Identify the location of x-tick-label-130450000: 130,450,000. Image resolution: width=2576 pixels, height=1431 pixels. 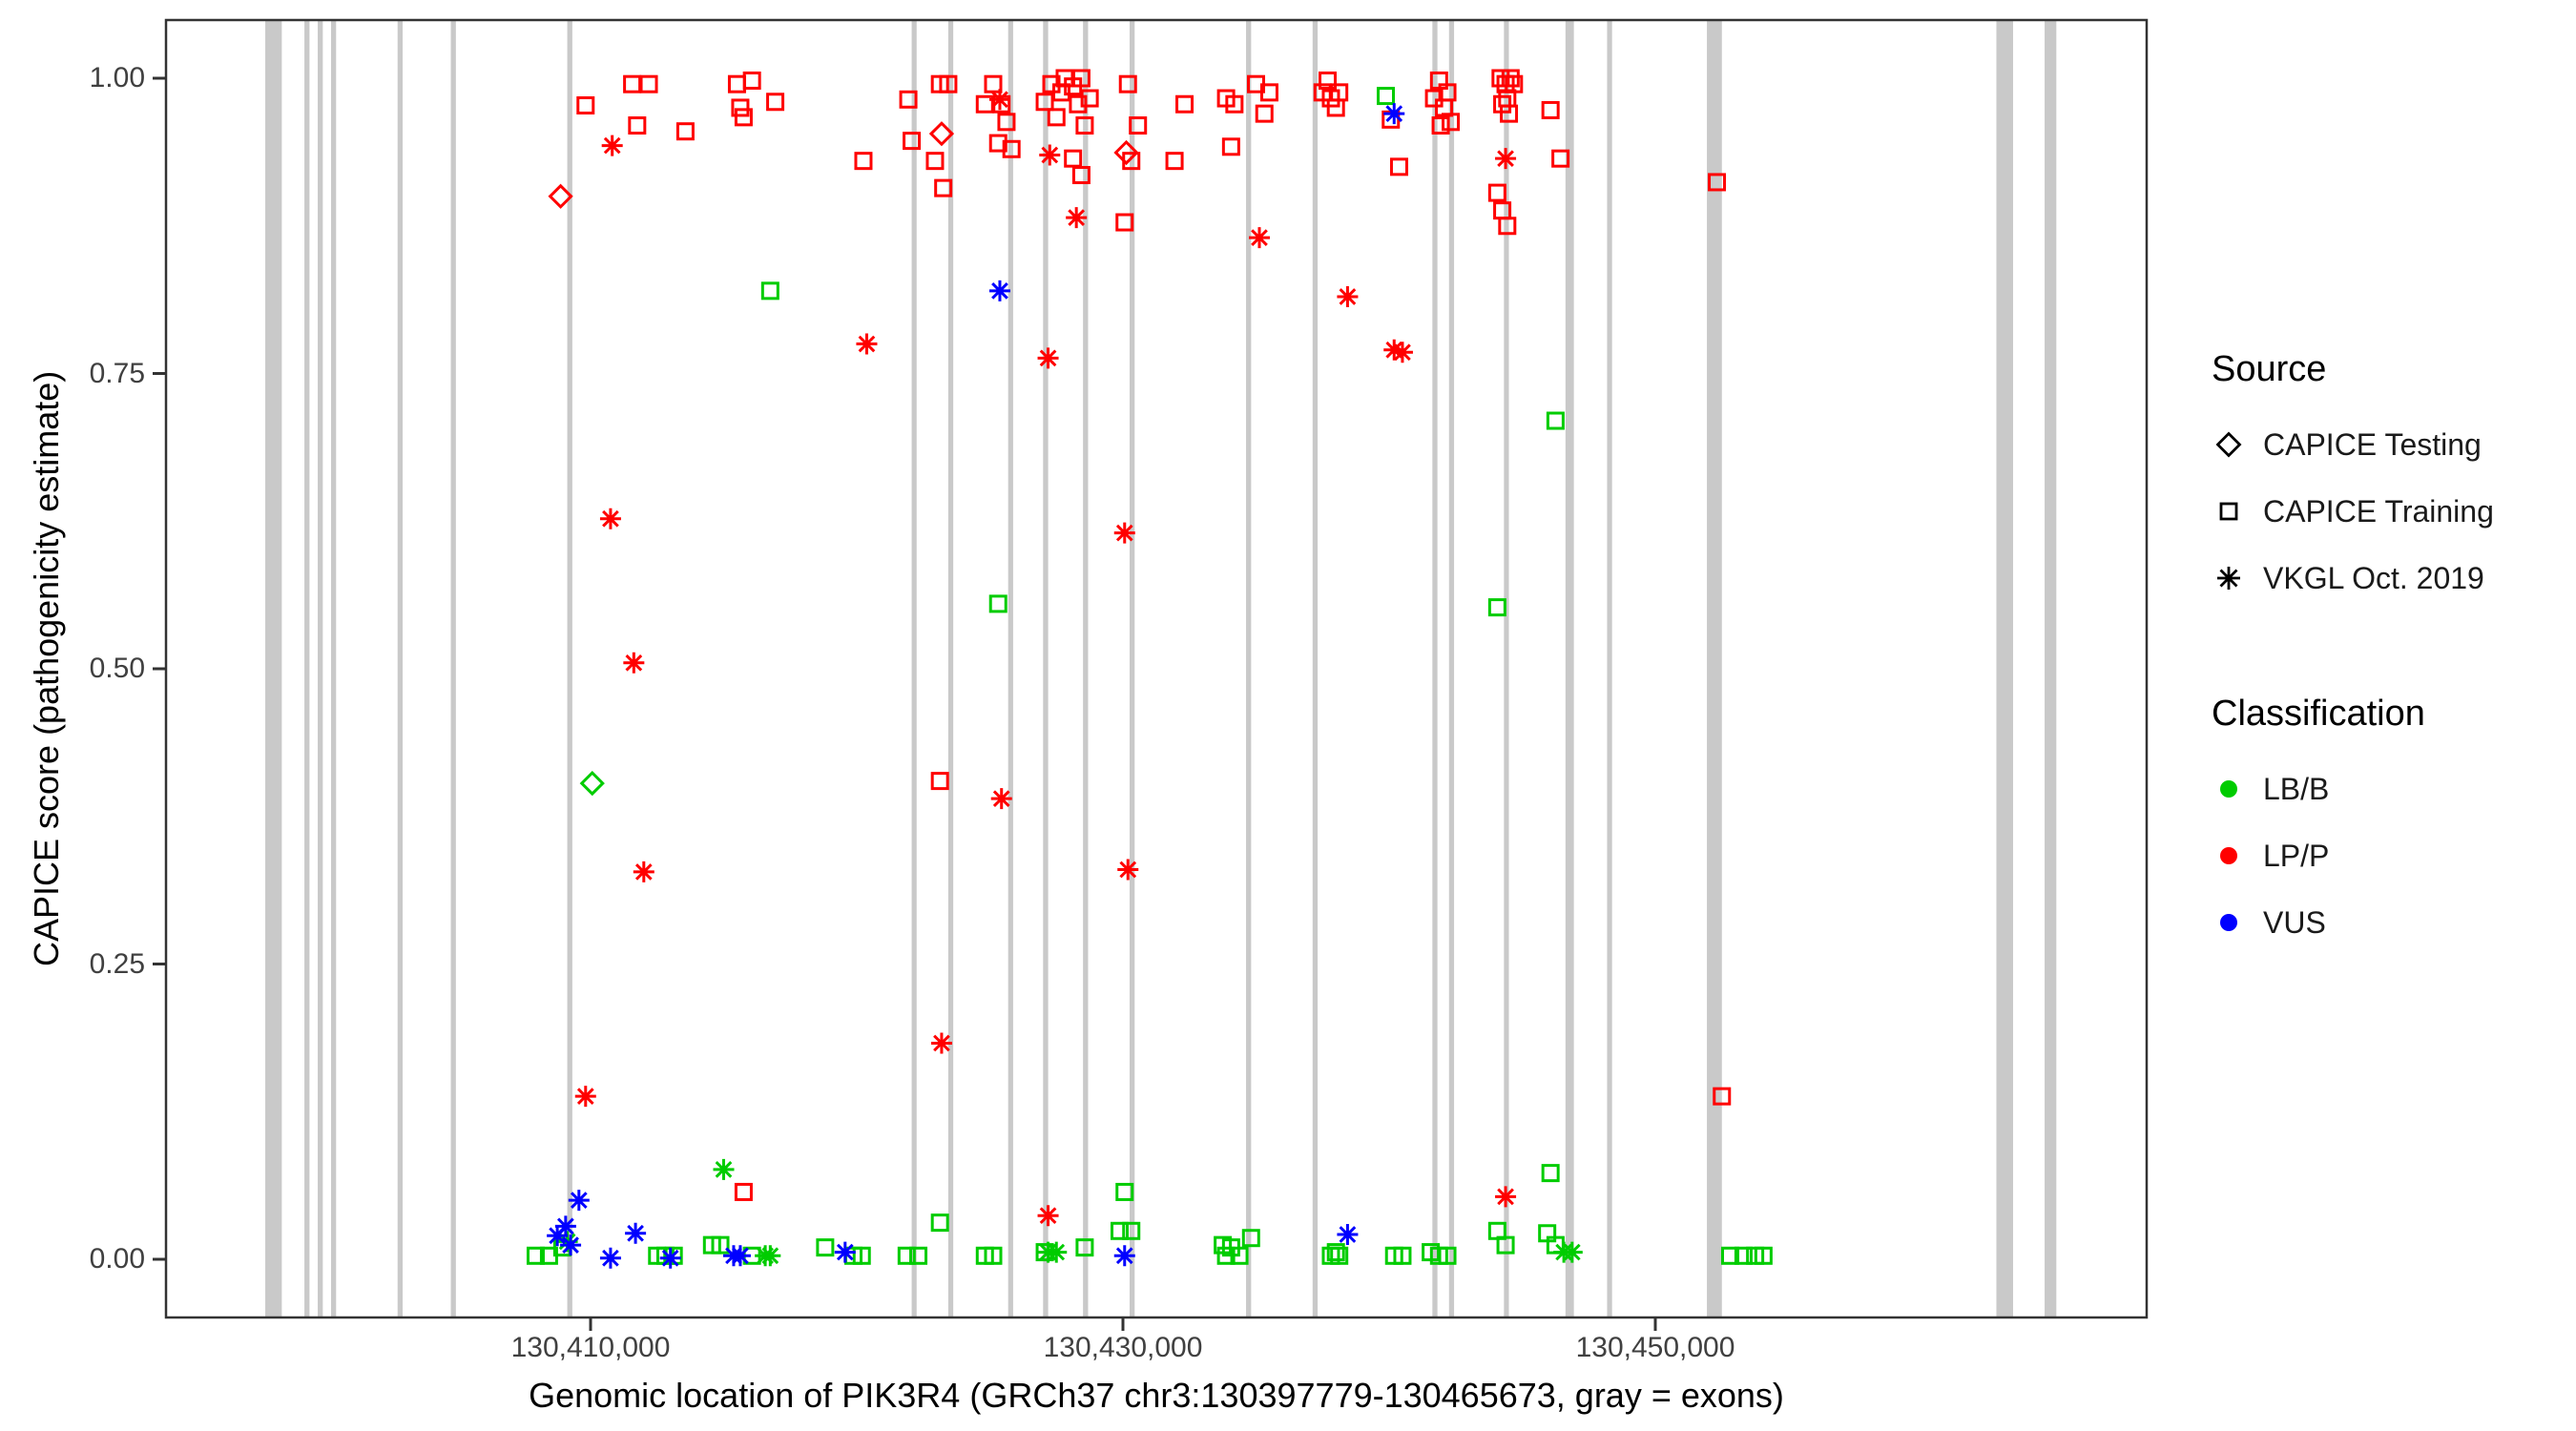
(1655, 1347).